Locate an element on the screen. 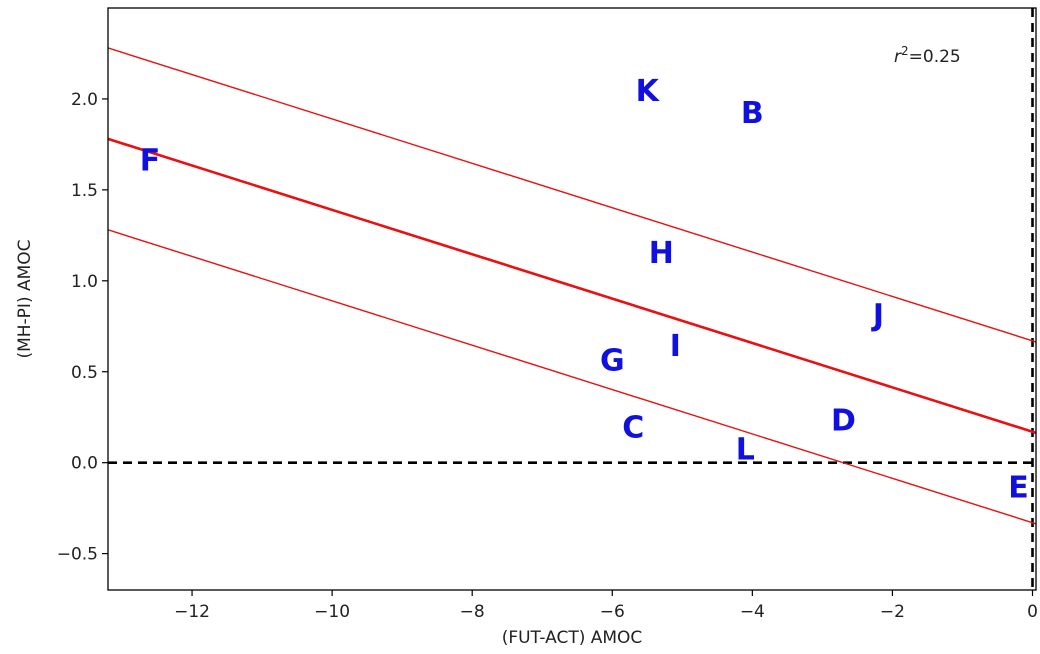  point-l: L is located at coordinates (745, 449).